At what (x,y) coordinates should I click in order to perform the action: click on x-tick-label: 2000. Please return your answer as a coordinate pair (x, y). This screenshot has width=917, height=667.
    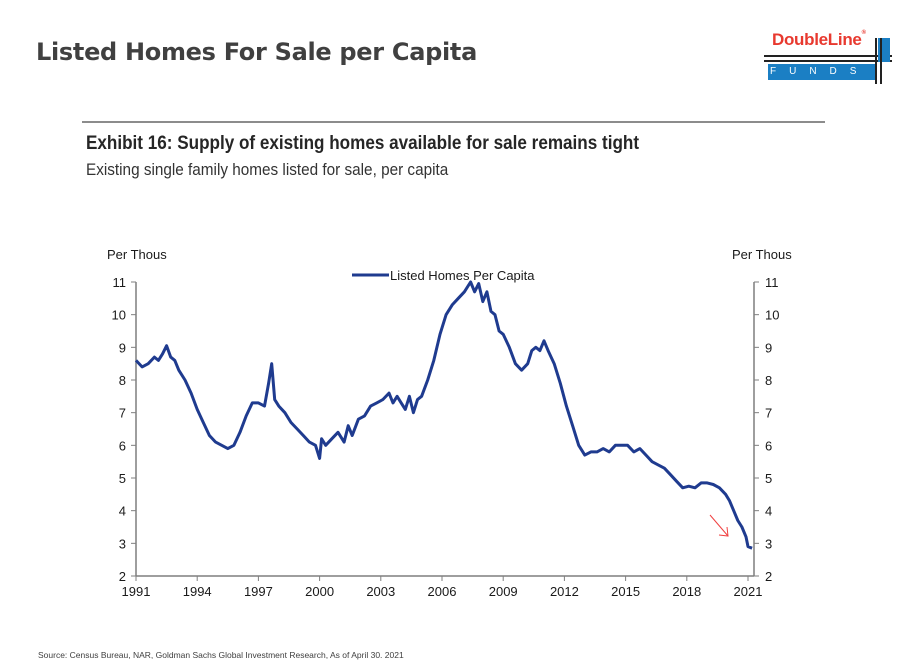
    Looking at the image, I should click on (319, 591).